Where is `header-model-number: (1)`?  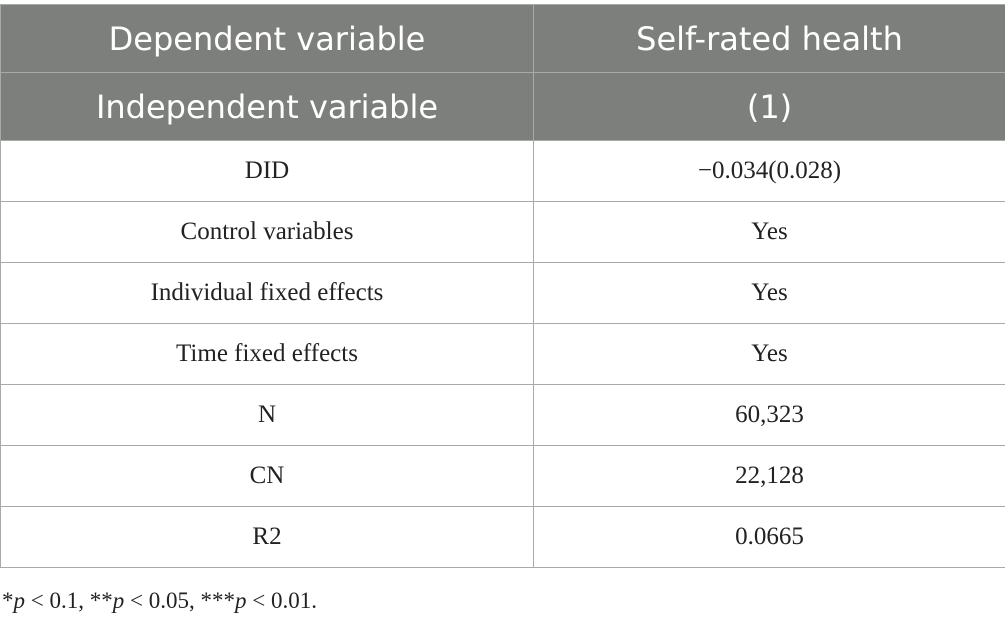
header-model-number: (1) is located at coordinates (769, 106).